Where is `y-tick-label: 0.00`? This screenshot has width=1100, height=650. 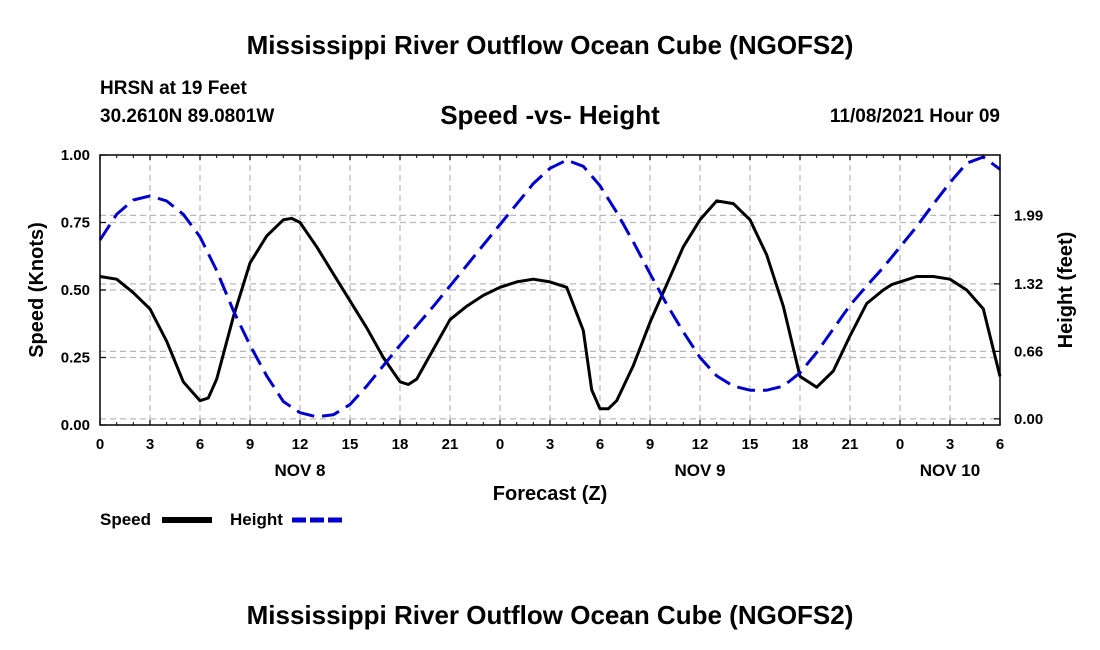
y-tick-label: 0.00 is located at coordinates (75, 425).